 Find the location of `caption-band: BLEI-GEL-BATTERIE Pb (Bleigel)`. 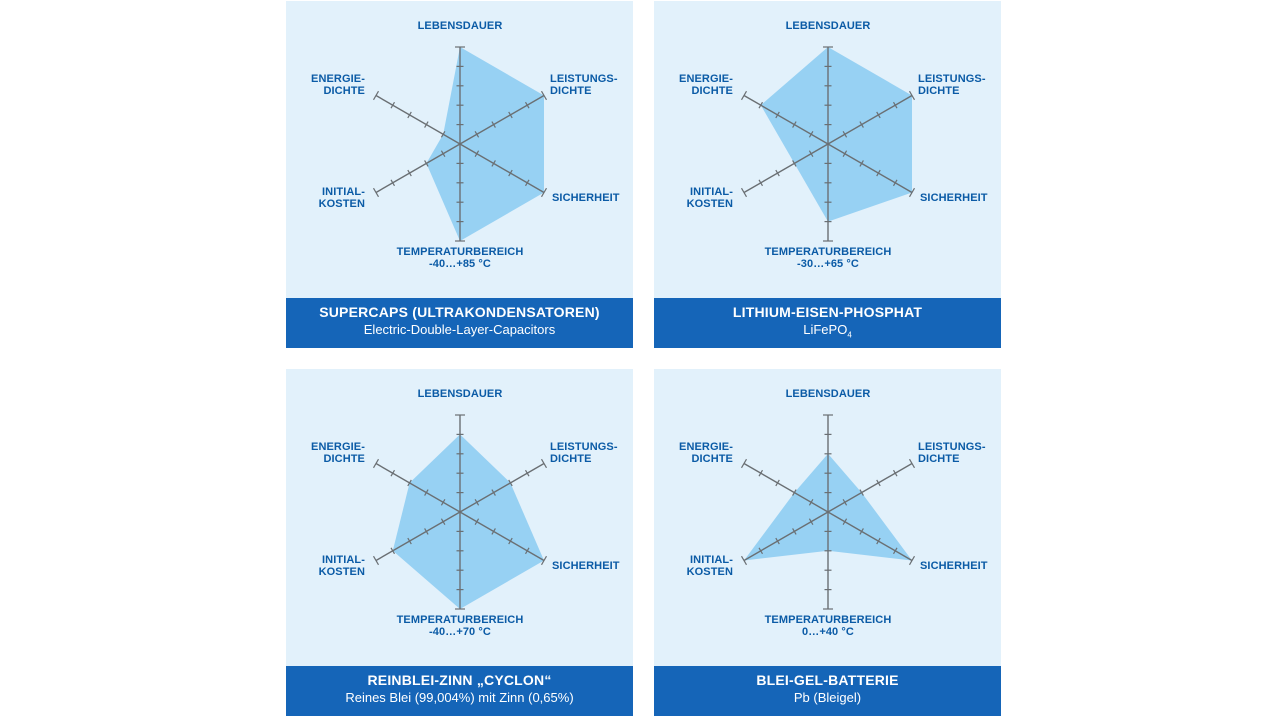

caption-band: BLEI-GEL-BATTERIE Pb (Bleigel) is located at coordinates (827, 691).